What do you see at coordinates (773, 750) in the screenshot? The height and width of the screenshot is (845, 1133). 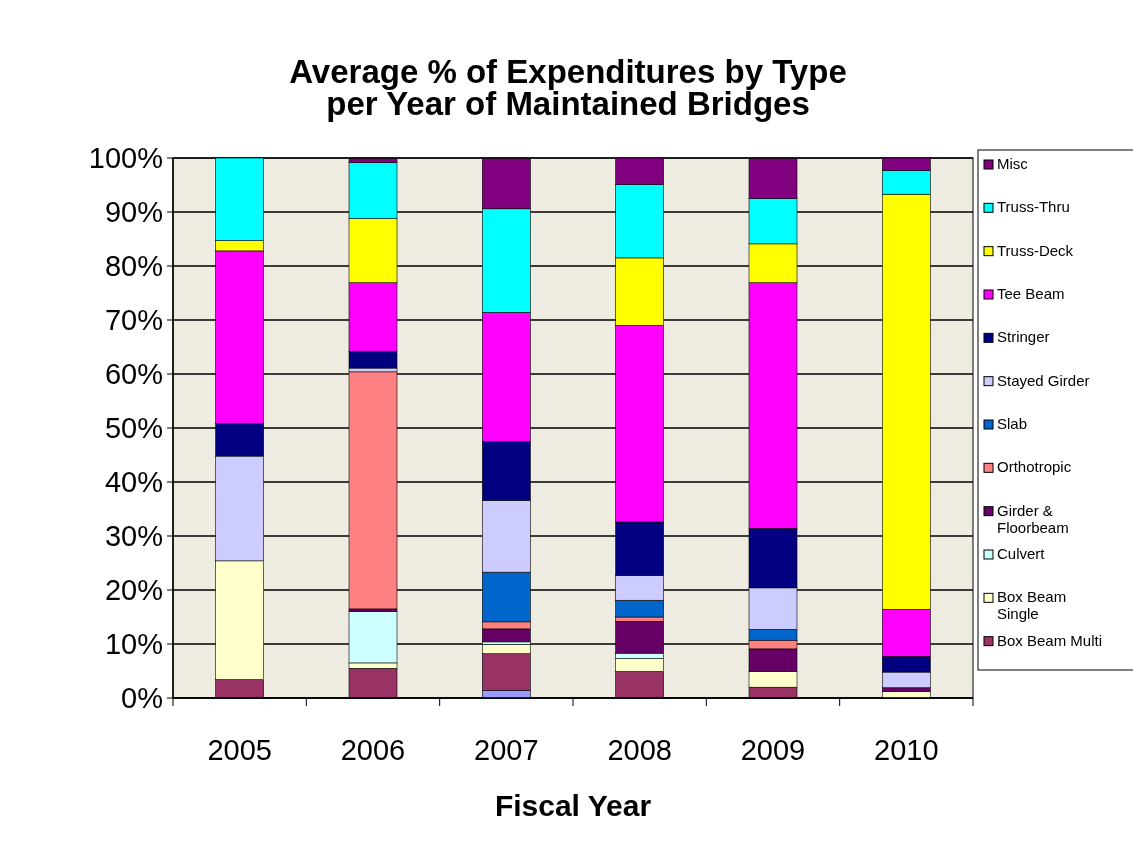 I see `x-tick-label: 2009` at bounding box center [773, 750].